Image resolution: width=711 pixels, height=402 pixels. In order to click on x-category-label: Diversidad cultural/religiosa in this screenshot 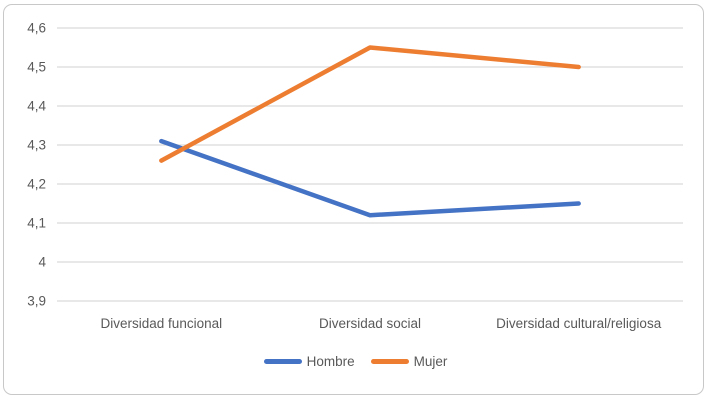, I will do `click(579, 323)`.